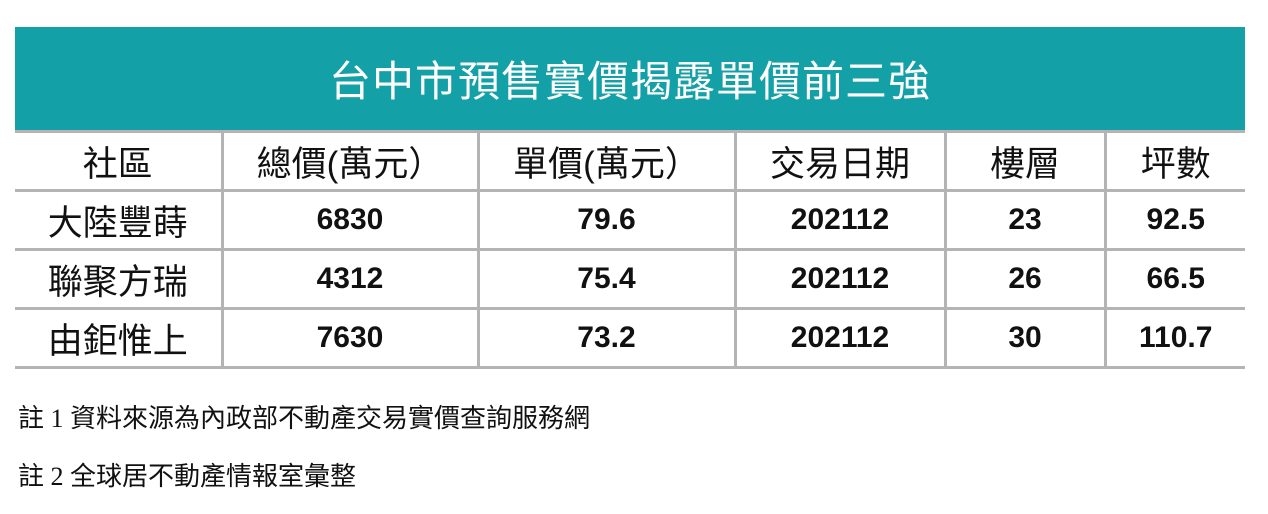  I want to click on table-cell: 75.4, so click(606, 279).